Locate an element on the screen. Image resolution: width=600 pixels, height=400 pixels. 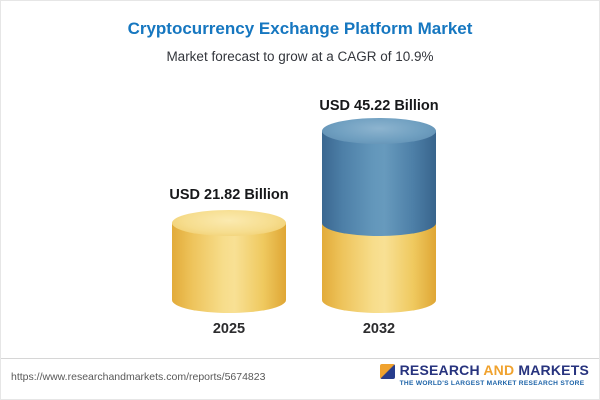
bar-2032-cylinder is located at coordinates (379, 215).